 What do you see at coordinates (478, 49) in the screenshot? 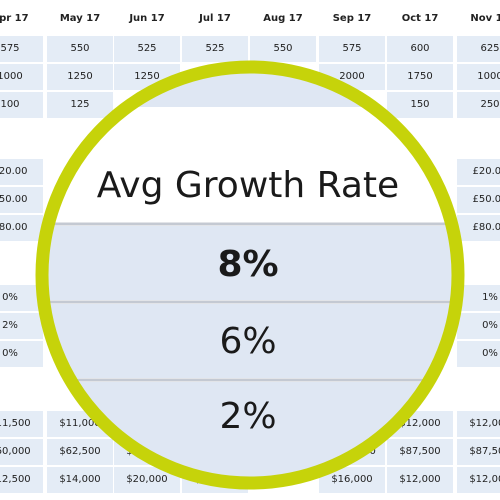
I see `table-cell: 625` at bounding box center [478, 49].